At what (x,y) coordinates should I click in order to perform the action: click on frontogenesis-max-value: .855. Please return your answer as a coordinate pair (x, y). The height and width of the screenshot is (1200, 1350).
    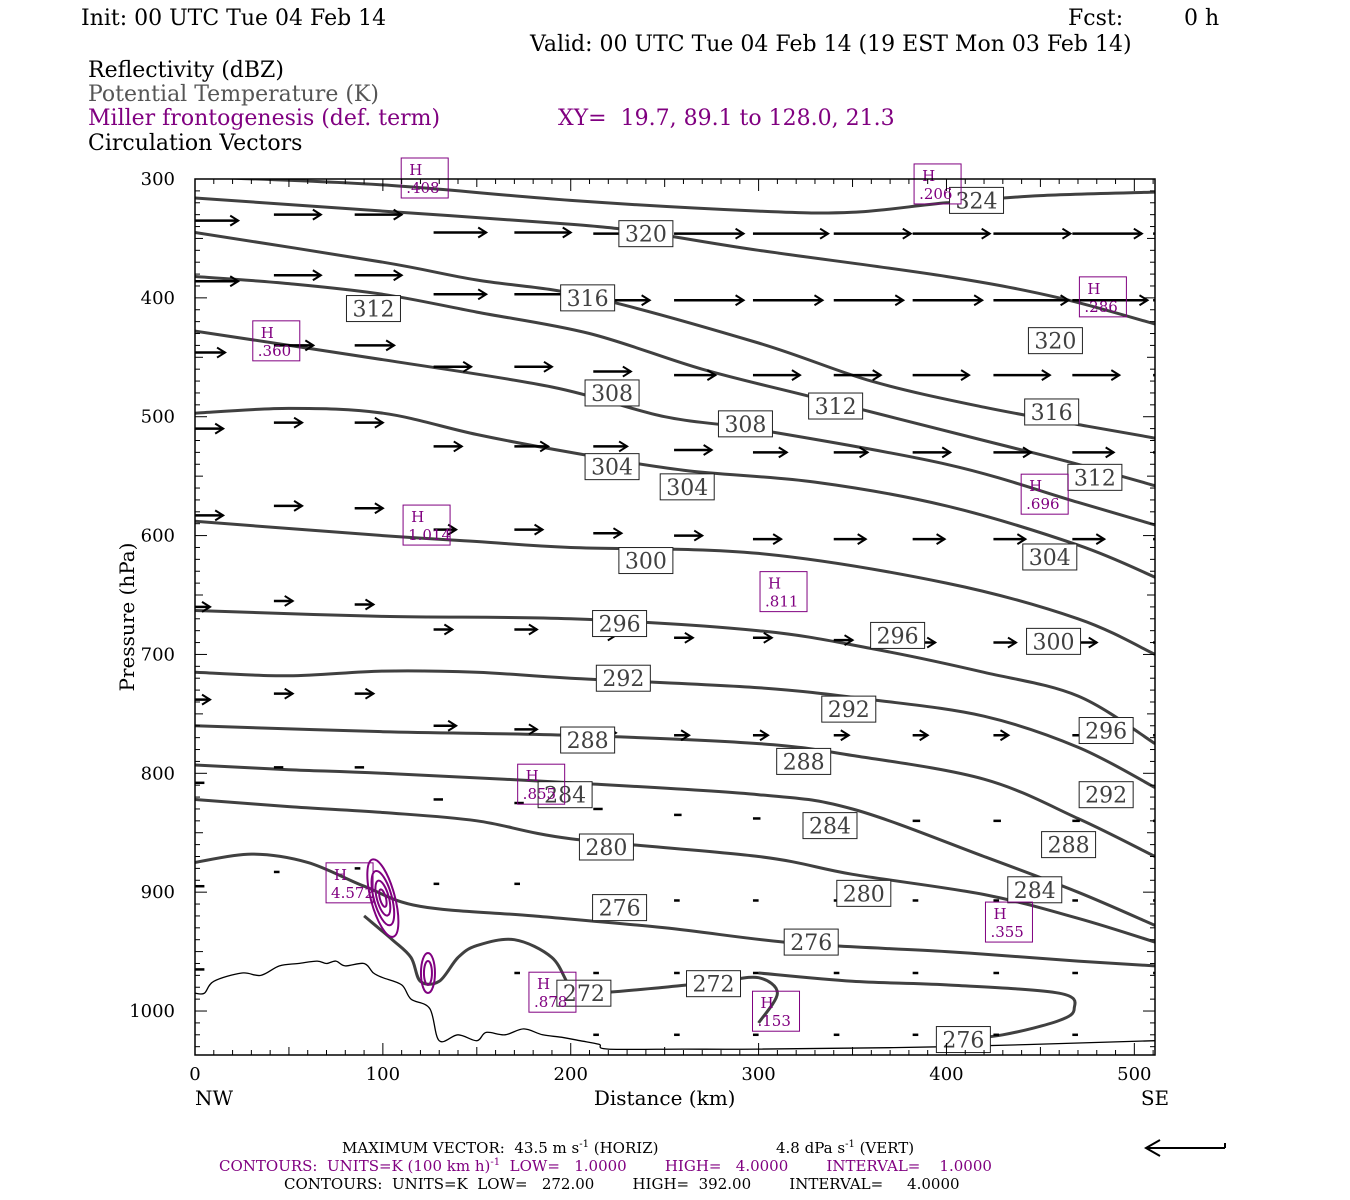
    Looking at the image, I should click on (539, 794).